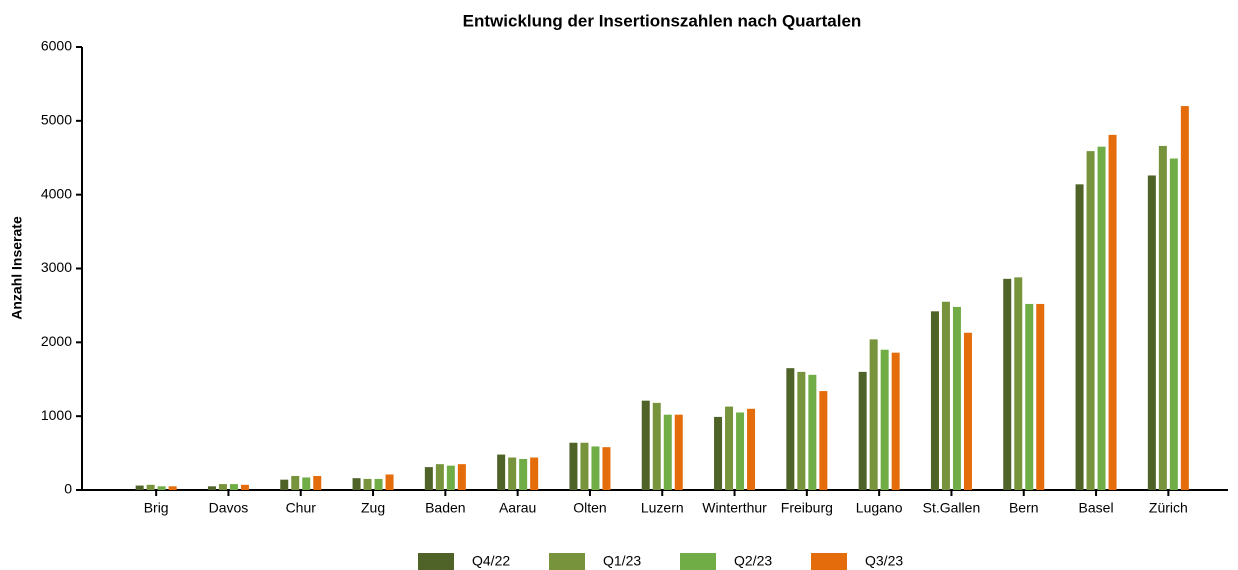 Image resolution: width=1238 pixels, height=570 pixels. I want to click on y-tick-label: 6000, so click(56, 46).